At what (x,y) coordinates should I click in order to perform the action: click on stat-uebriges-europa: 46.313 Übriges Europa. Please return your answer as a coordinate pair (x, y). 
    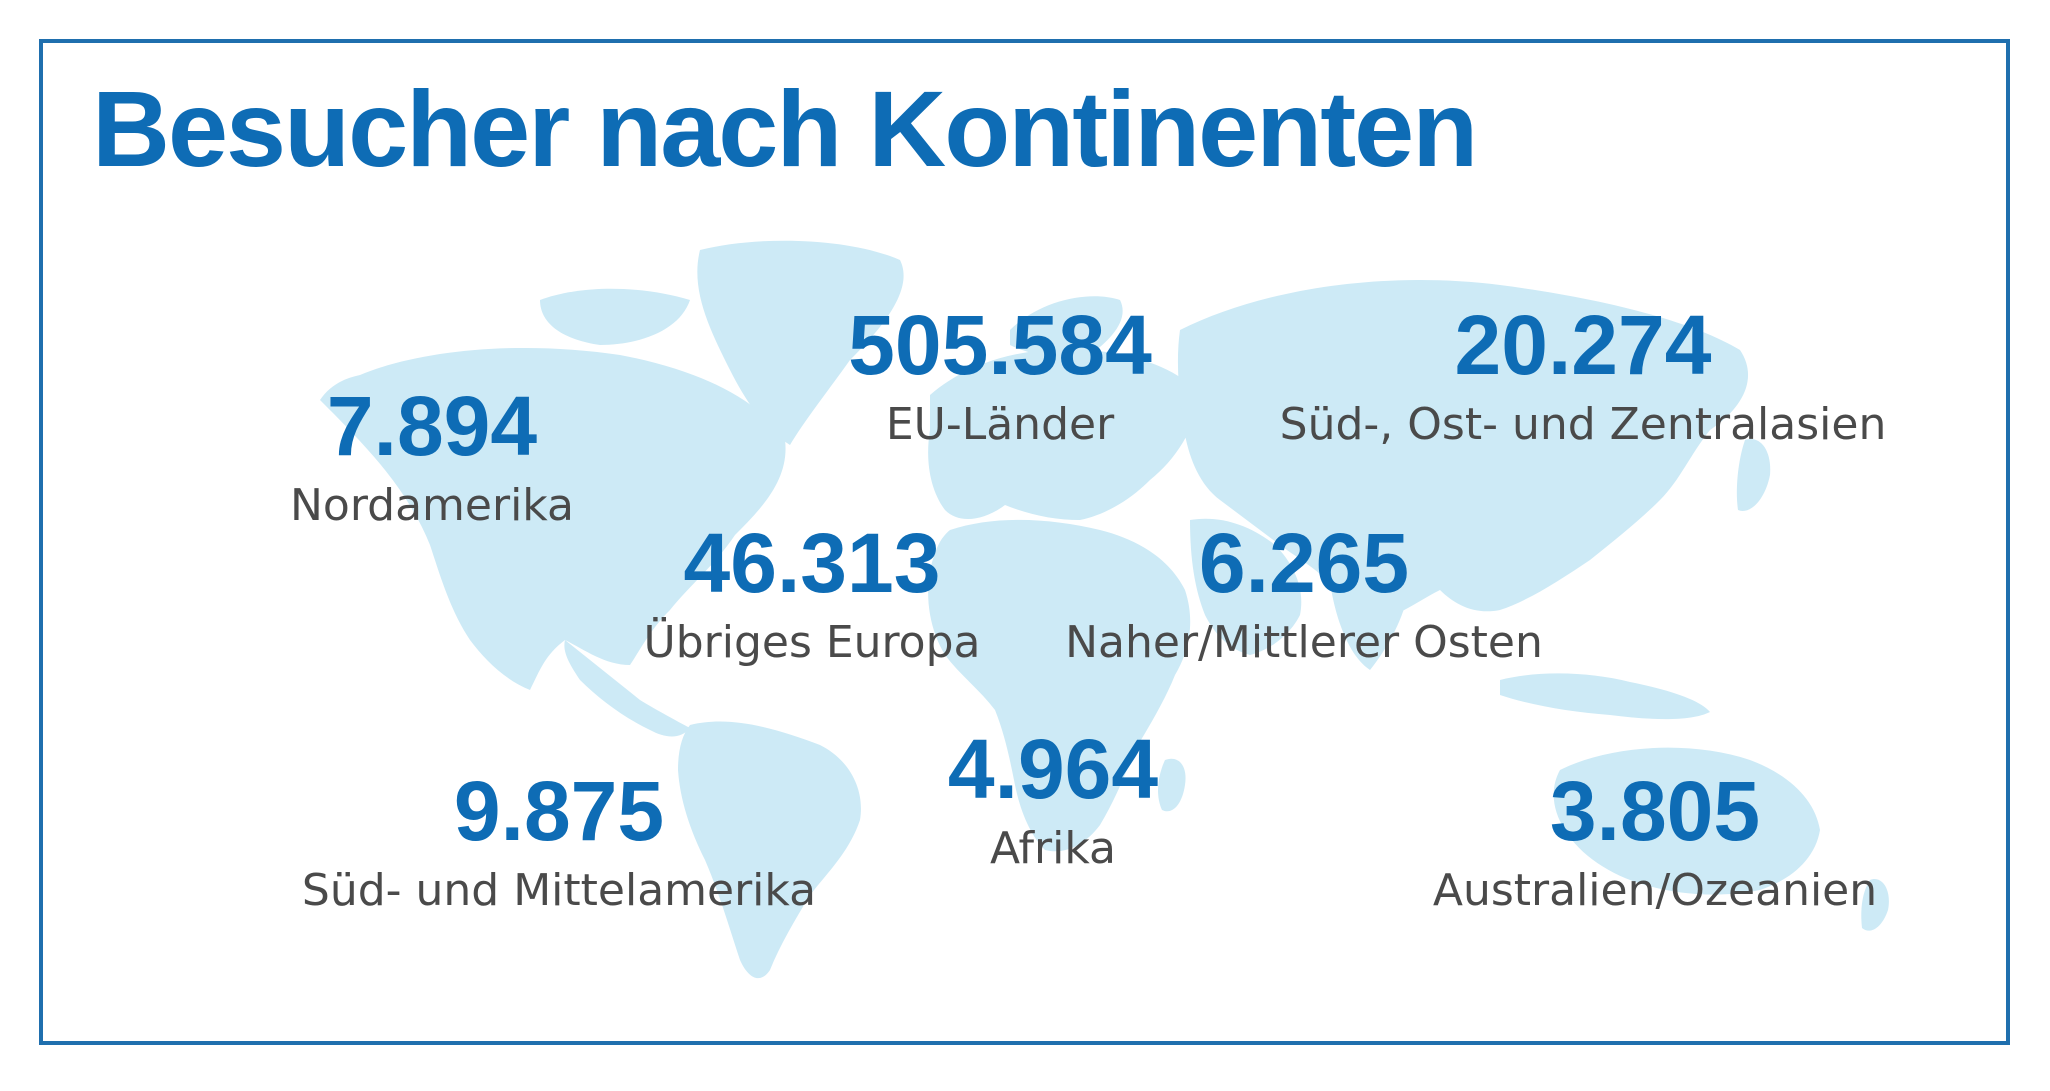
    Looking at the image, I should click on (812, 594).